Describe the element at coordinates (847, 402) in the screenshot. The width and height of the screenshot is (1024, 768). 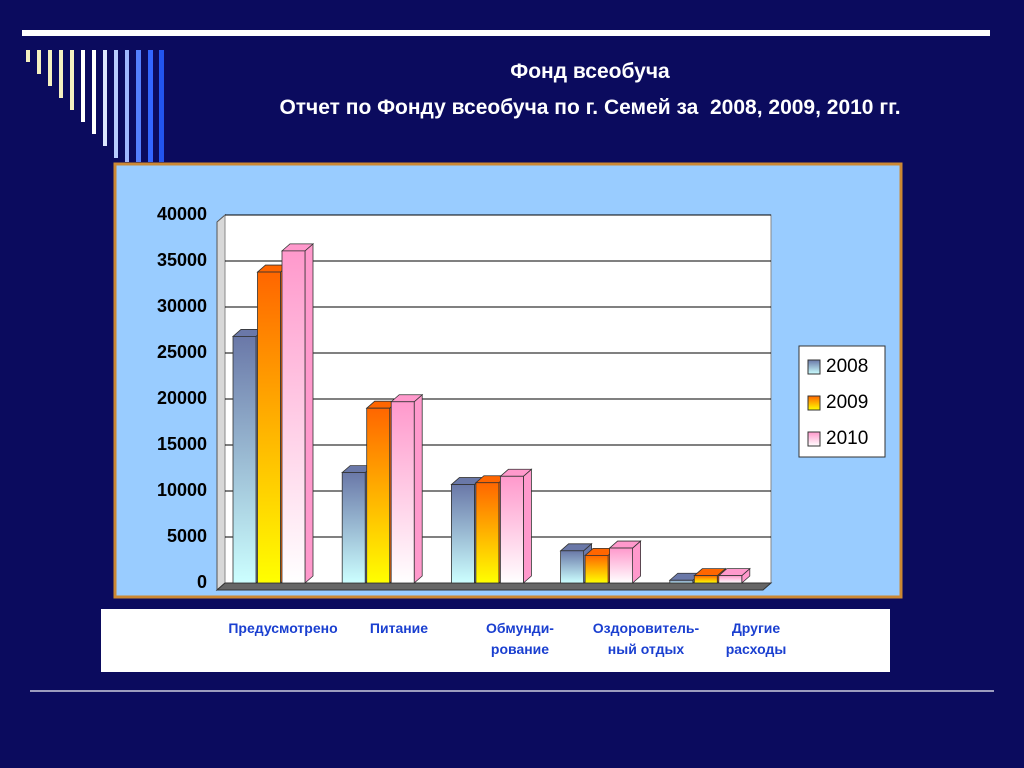
I see `legend-label: 2009` at that location.